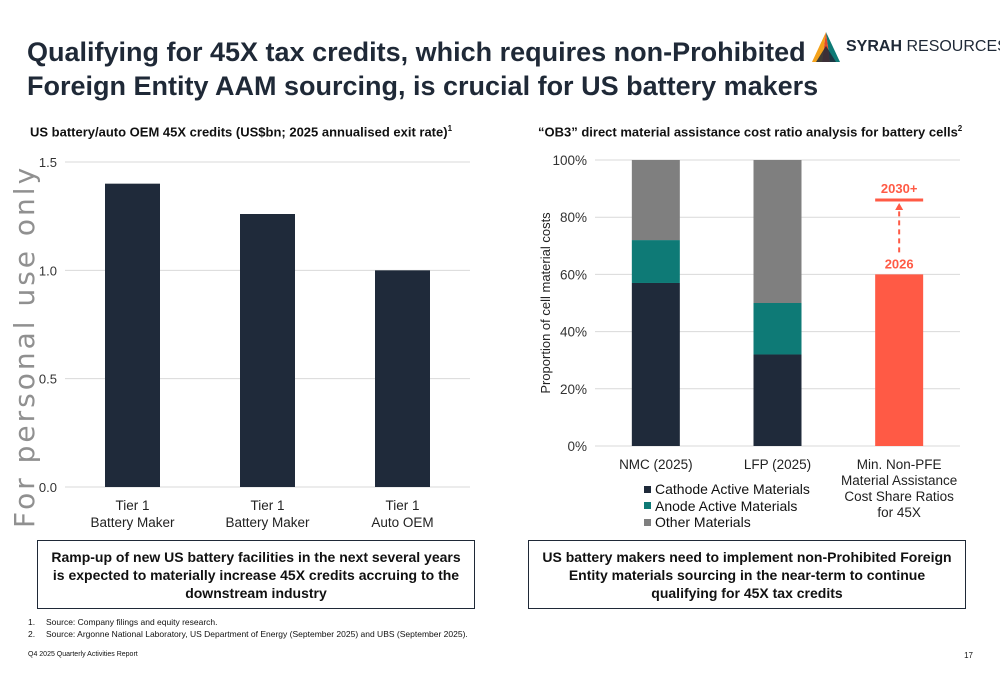  What do you see at coordinates (899, 512) in the screenshot?
I see `right-x-tick-label: for 45X` at bounding box center [899, 512].